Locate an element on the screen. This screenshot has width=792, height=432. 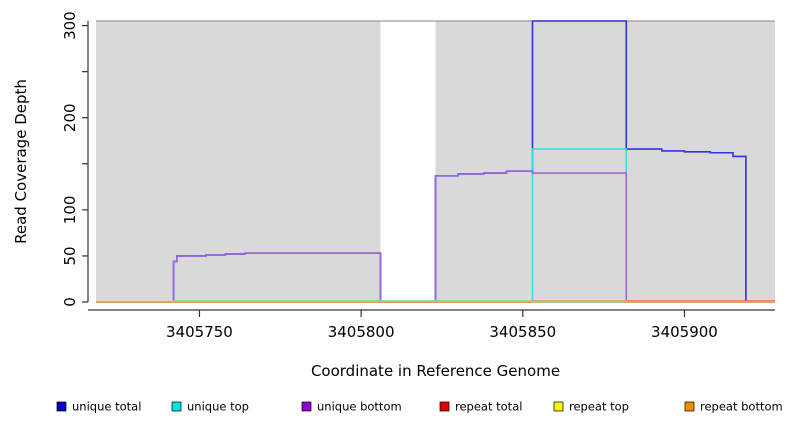
y-tick-label: 50 is located at coordinates (70, 255).